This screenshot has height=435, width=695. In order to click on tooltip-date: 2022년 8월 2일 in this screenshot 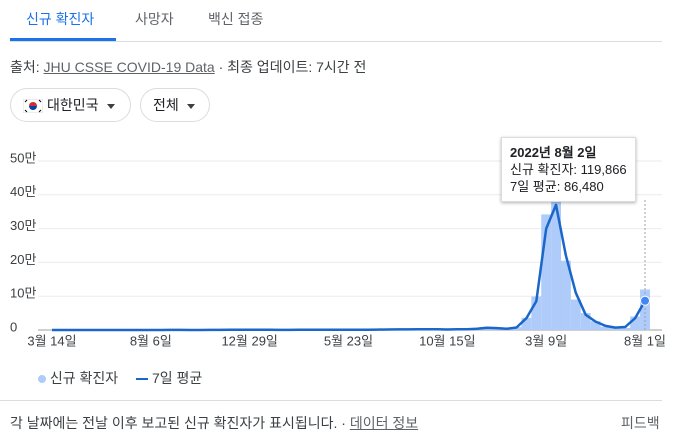, I will do `click(553, 152)`.